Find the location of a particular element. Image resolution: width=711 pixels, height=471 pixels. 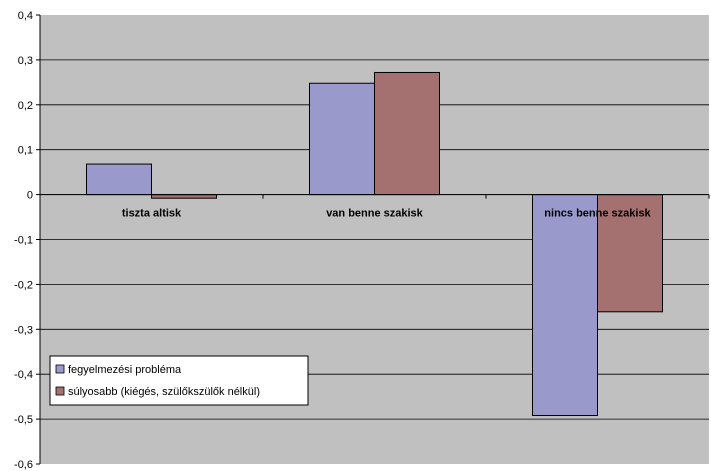

y-tick-label: -0,1 is located at coordinates (23, 241).